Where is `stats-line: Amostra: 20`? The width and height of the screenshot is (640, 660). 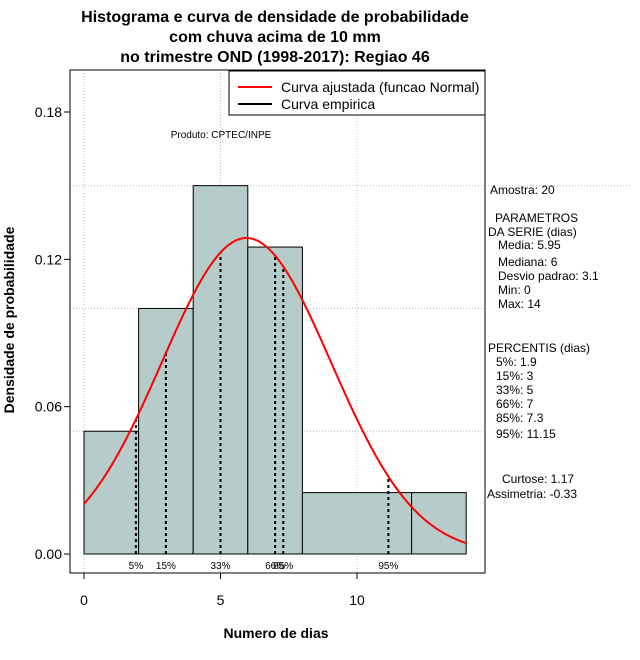
stats-line: Amostra: 20 is located at coordinates (522, 190).